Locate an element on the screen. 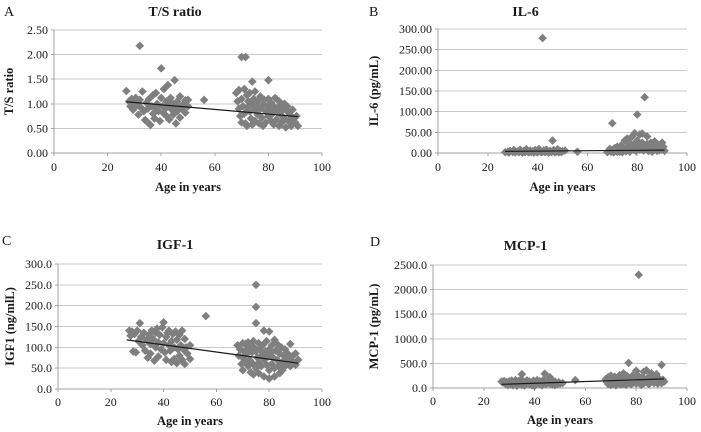  trend-line is located at coordinates (585, 150).